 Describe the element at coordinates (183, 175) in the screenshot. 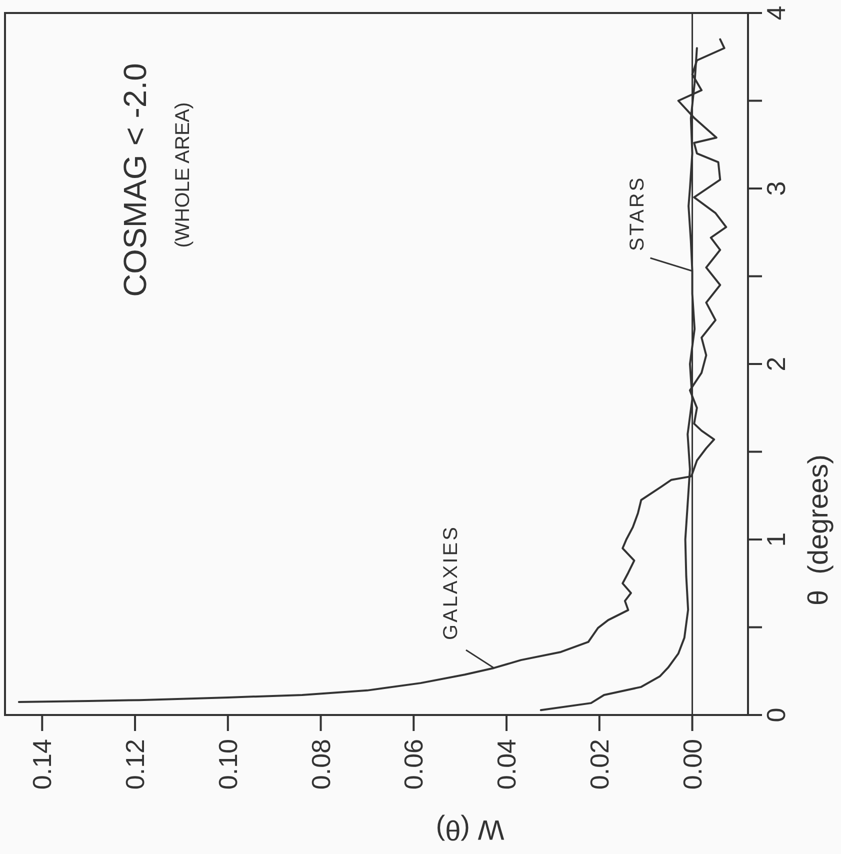

I see `text: (WHOLE AREA)` at that location.